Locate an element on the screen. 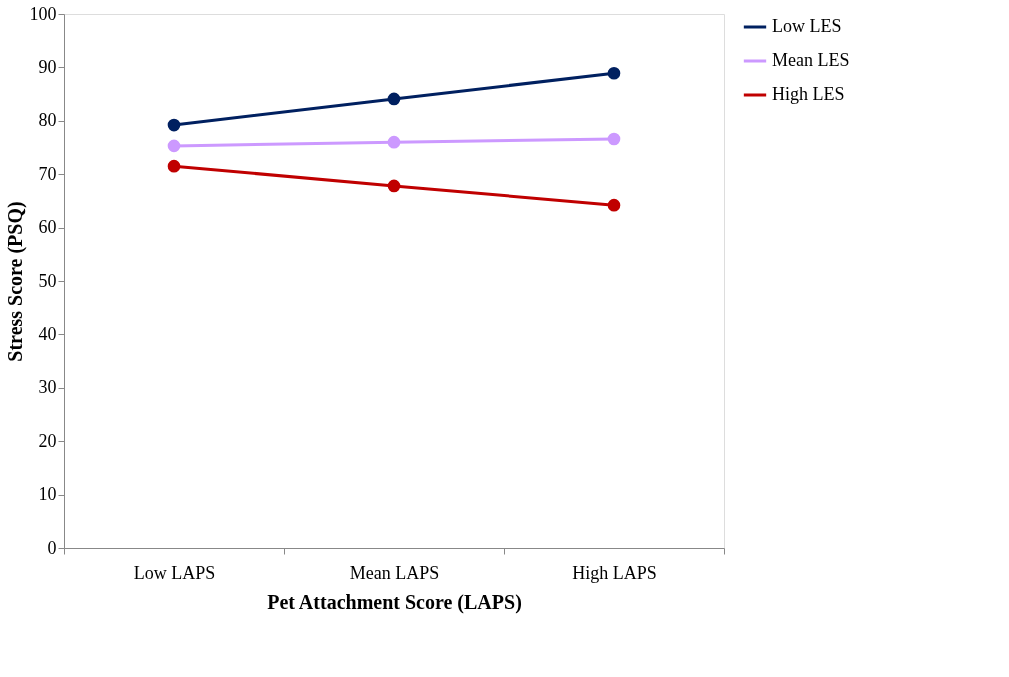  y-tick-label: 0 is located at coordinates (52, 547).